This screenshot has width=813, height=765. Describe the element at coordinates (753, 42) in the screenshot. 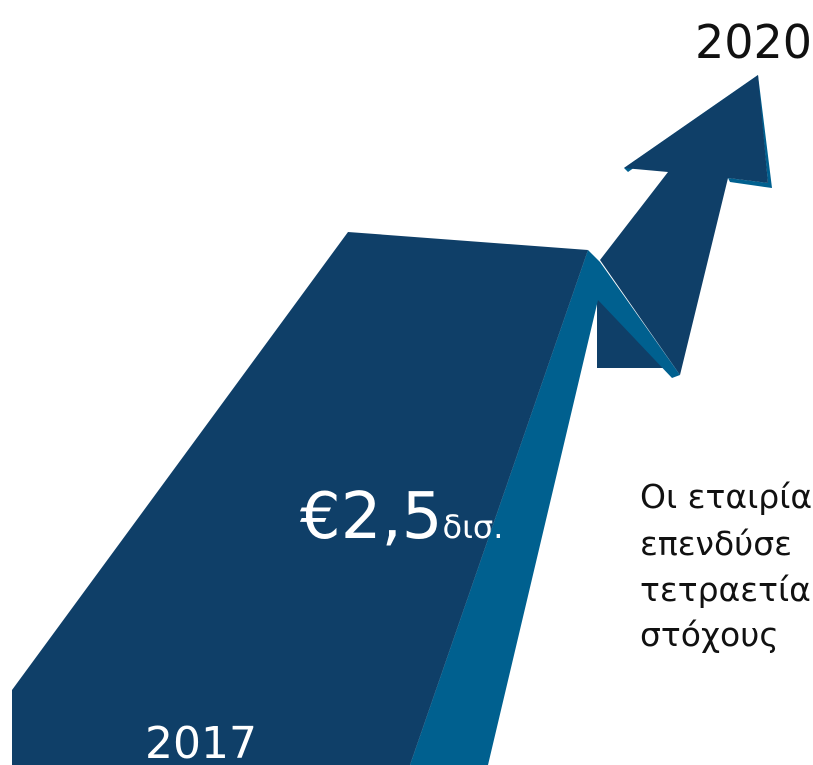

I see `end-year: 2020` at that location.